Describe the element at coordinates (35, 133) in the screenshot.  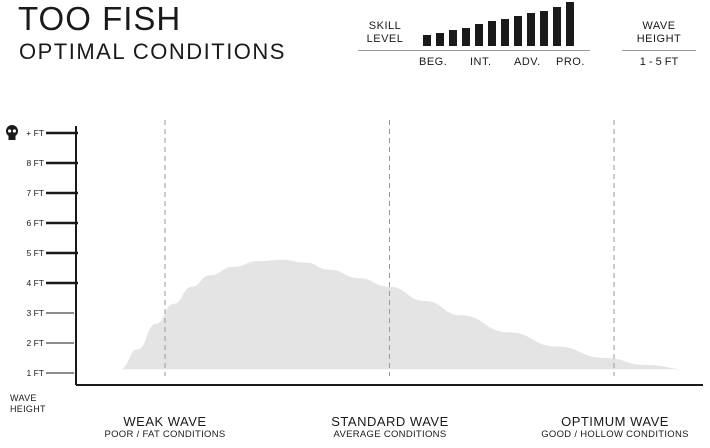
I see `y-tick-label: + FT` at that location.